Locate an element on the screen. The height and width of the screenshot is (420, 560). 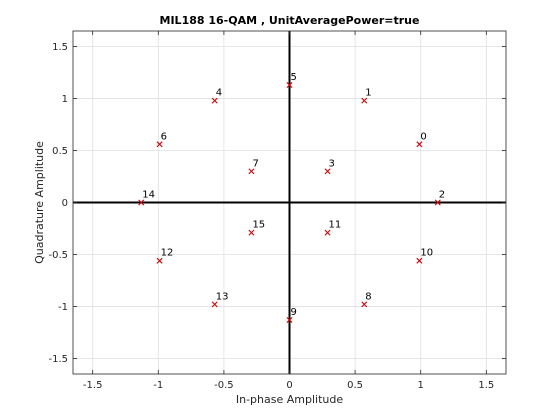
y-tick-label: 1 is located at coordinates (65, 99).